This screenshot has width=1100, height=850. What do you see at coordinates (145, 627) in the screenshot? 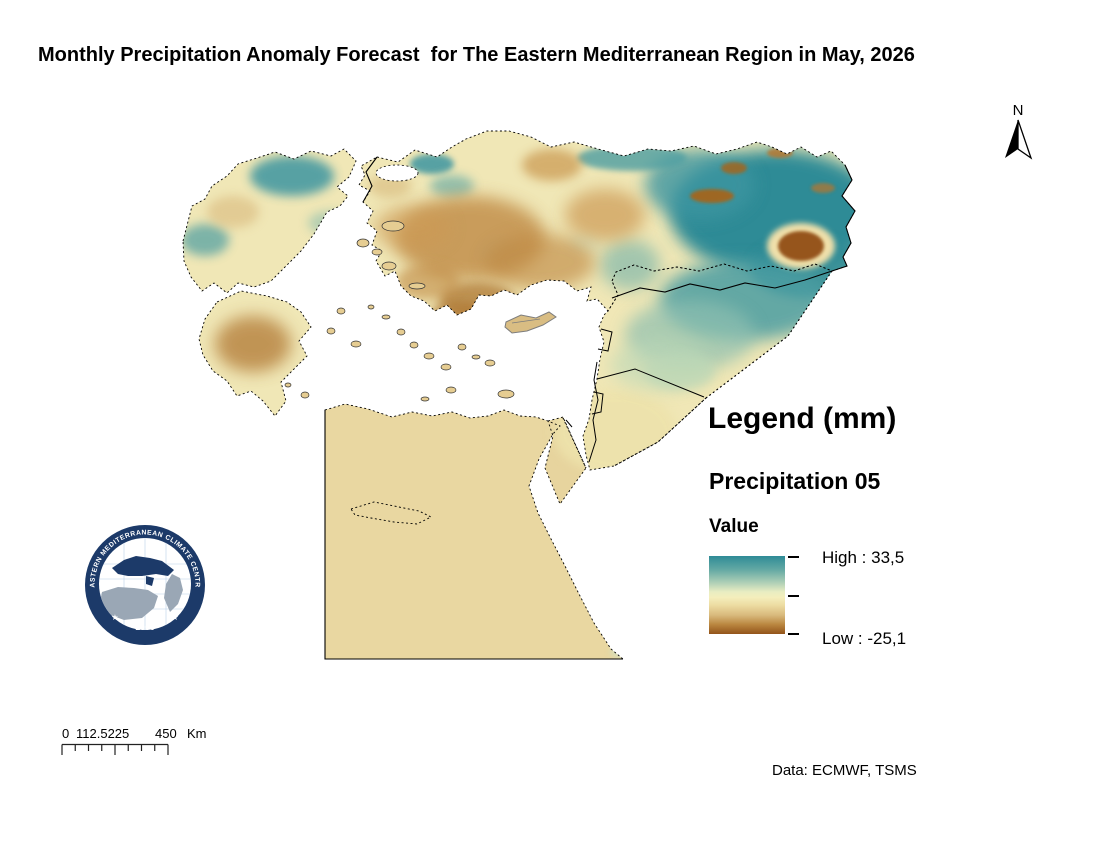
I see `logo-year: 2006` at bounding box center [145, 627].